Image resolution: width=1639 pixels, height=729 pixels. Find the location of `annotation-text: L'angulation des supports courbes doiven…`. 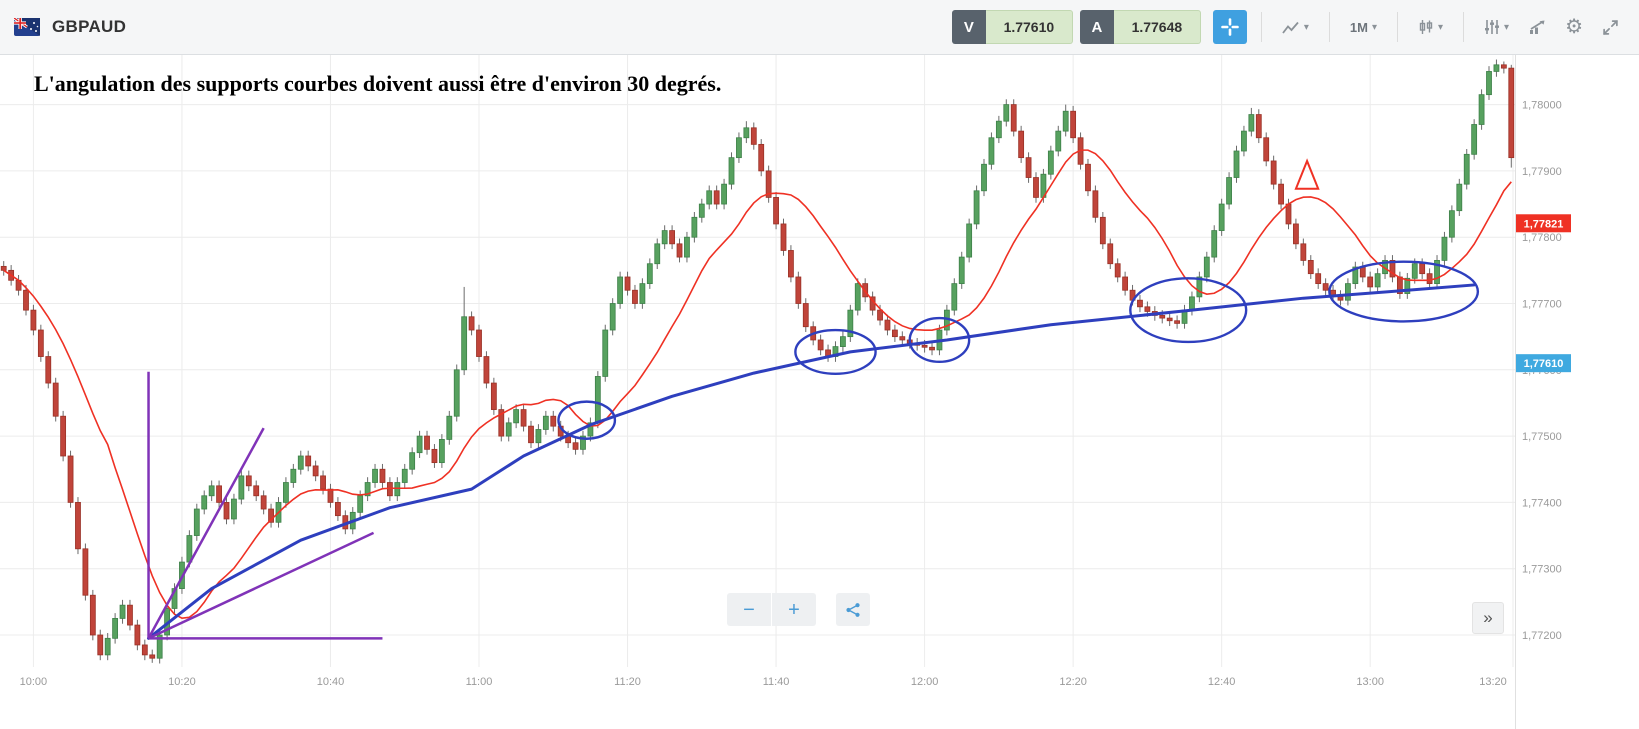

annotation-text: L'angulation des supports courbes doiven… is located at coordinates (378, 83).